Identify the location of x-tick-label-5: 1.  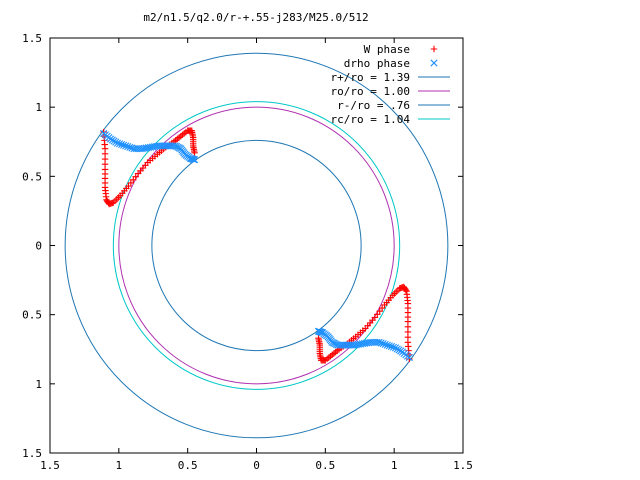
(394, 465).